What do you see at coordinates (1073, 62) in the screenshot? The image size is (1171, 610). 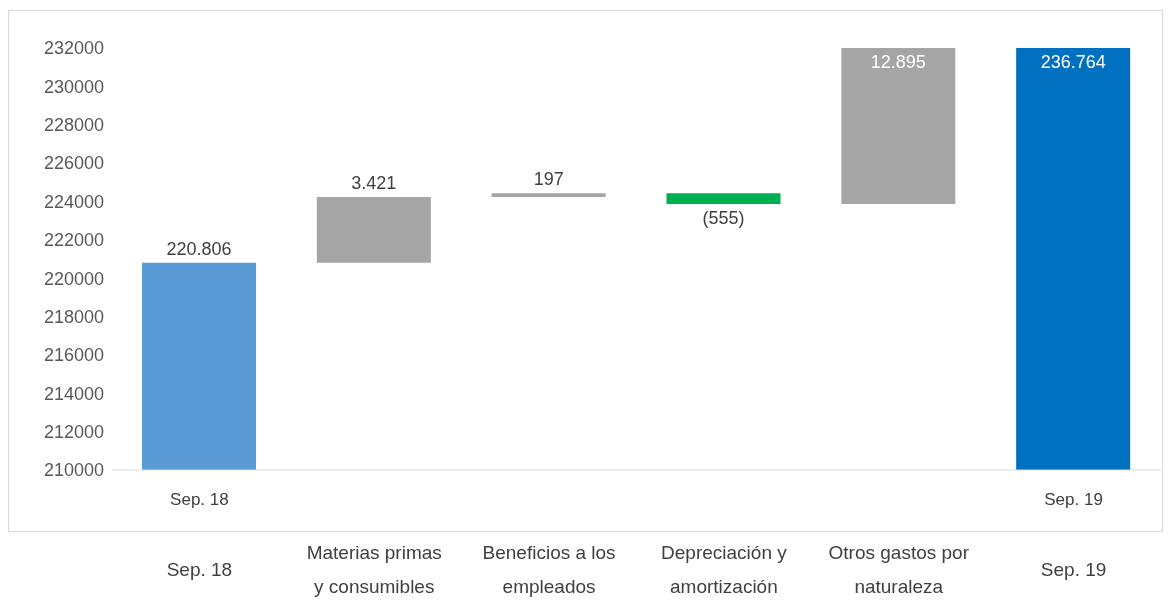 I see `data-label: 236.764` at bounding box center [1073, 62].